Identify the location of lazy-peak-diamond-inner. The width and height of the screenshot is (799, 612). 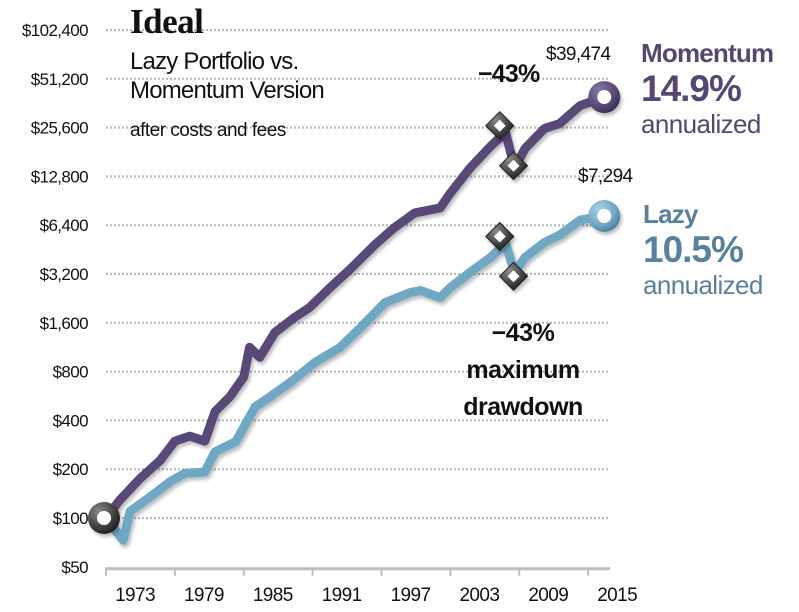
(499, 236).